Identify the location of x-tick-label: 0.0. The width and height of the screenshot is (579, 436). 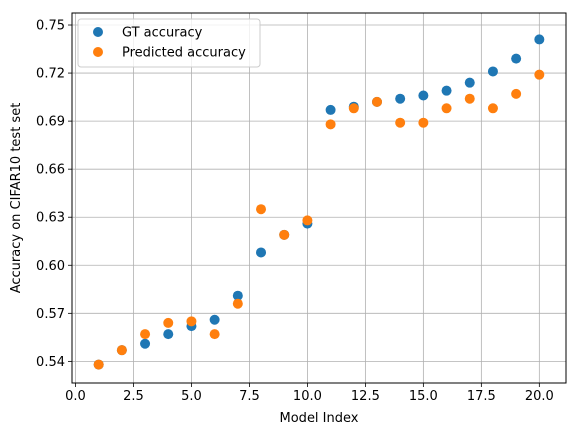
(75, 396).